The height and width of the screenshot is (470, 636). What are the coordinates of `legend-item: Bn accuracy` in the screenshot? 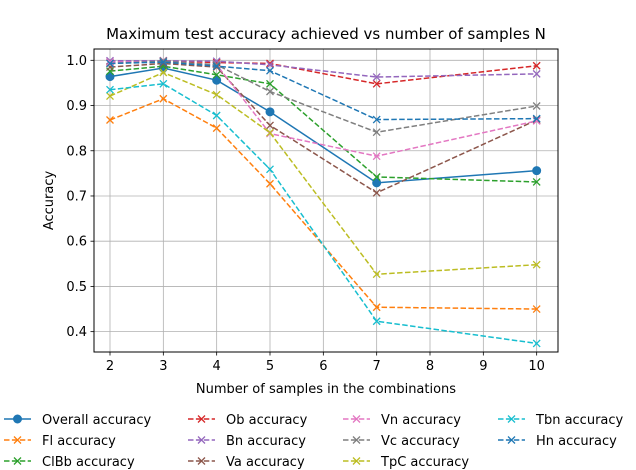 It's located at (247, 441).